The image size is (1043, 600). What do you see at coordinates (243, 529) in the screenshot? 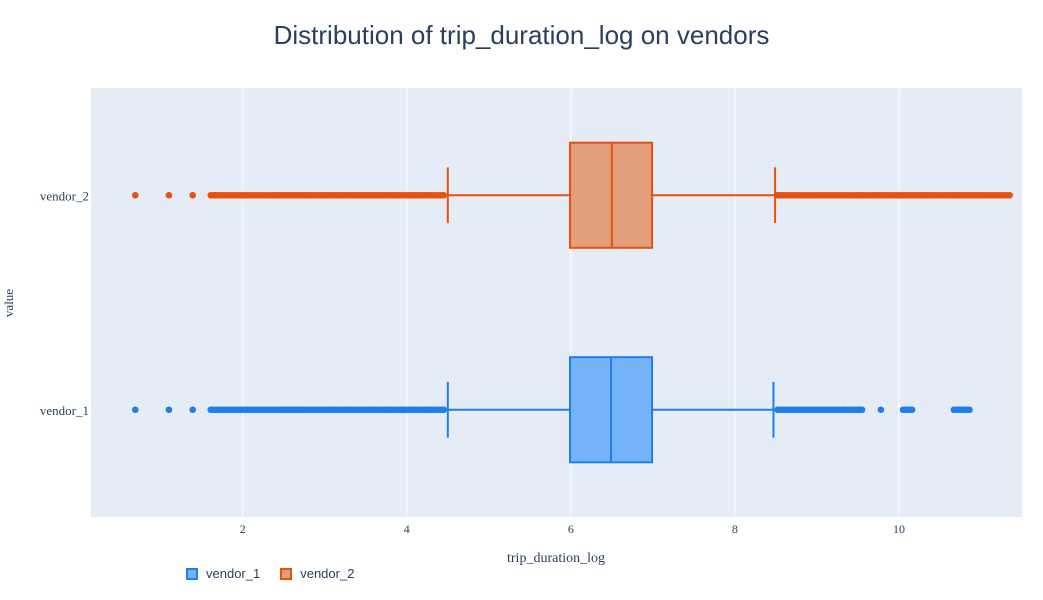
I see `x-tick-label: 2` at bounding box center [243, 529].